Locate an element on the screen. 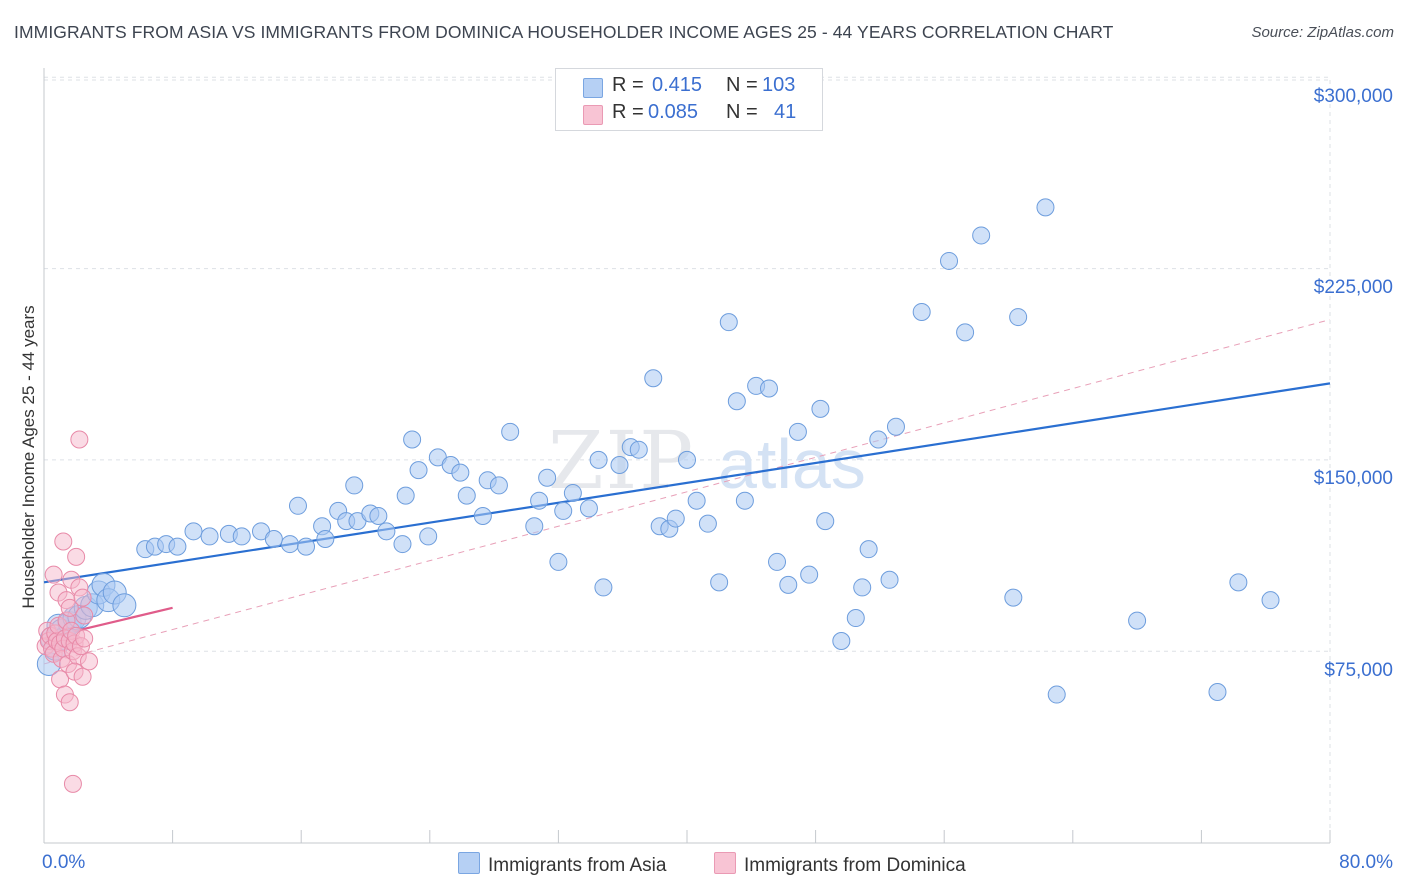 The image size is (1406, 892). source-note: Source: ZipAtlas.com is located at coordinates (1322, 32).